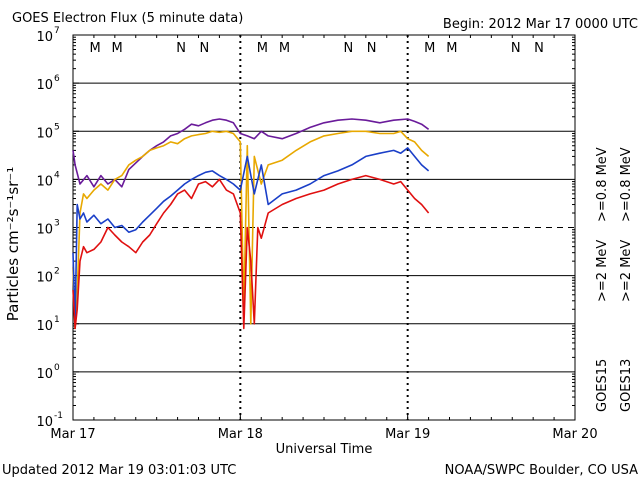  I want to click on y-tick-exponent: 6, so click(57, 79).